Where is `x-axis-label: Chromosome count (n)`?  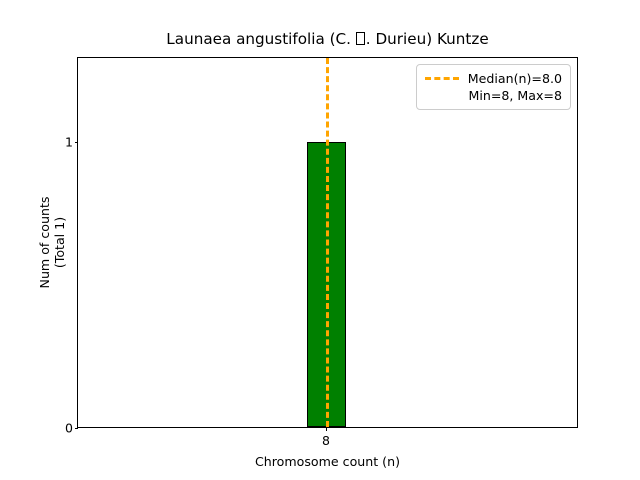 x-axis-label: Chromosome count (n) is located at coordinates (327, 461).